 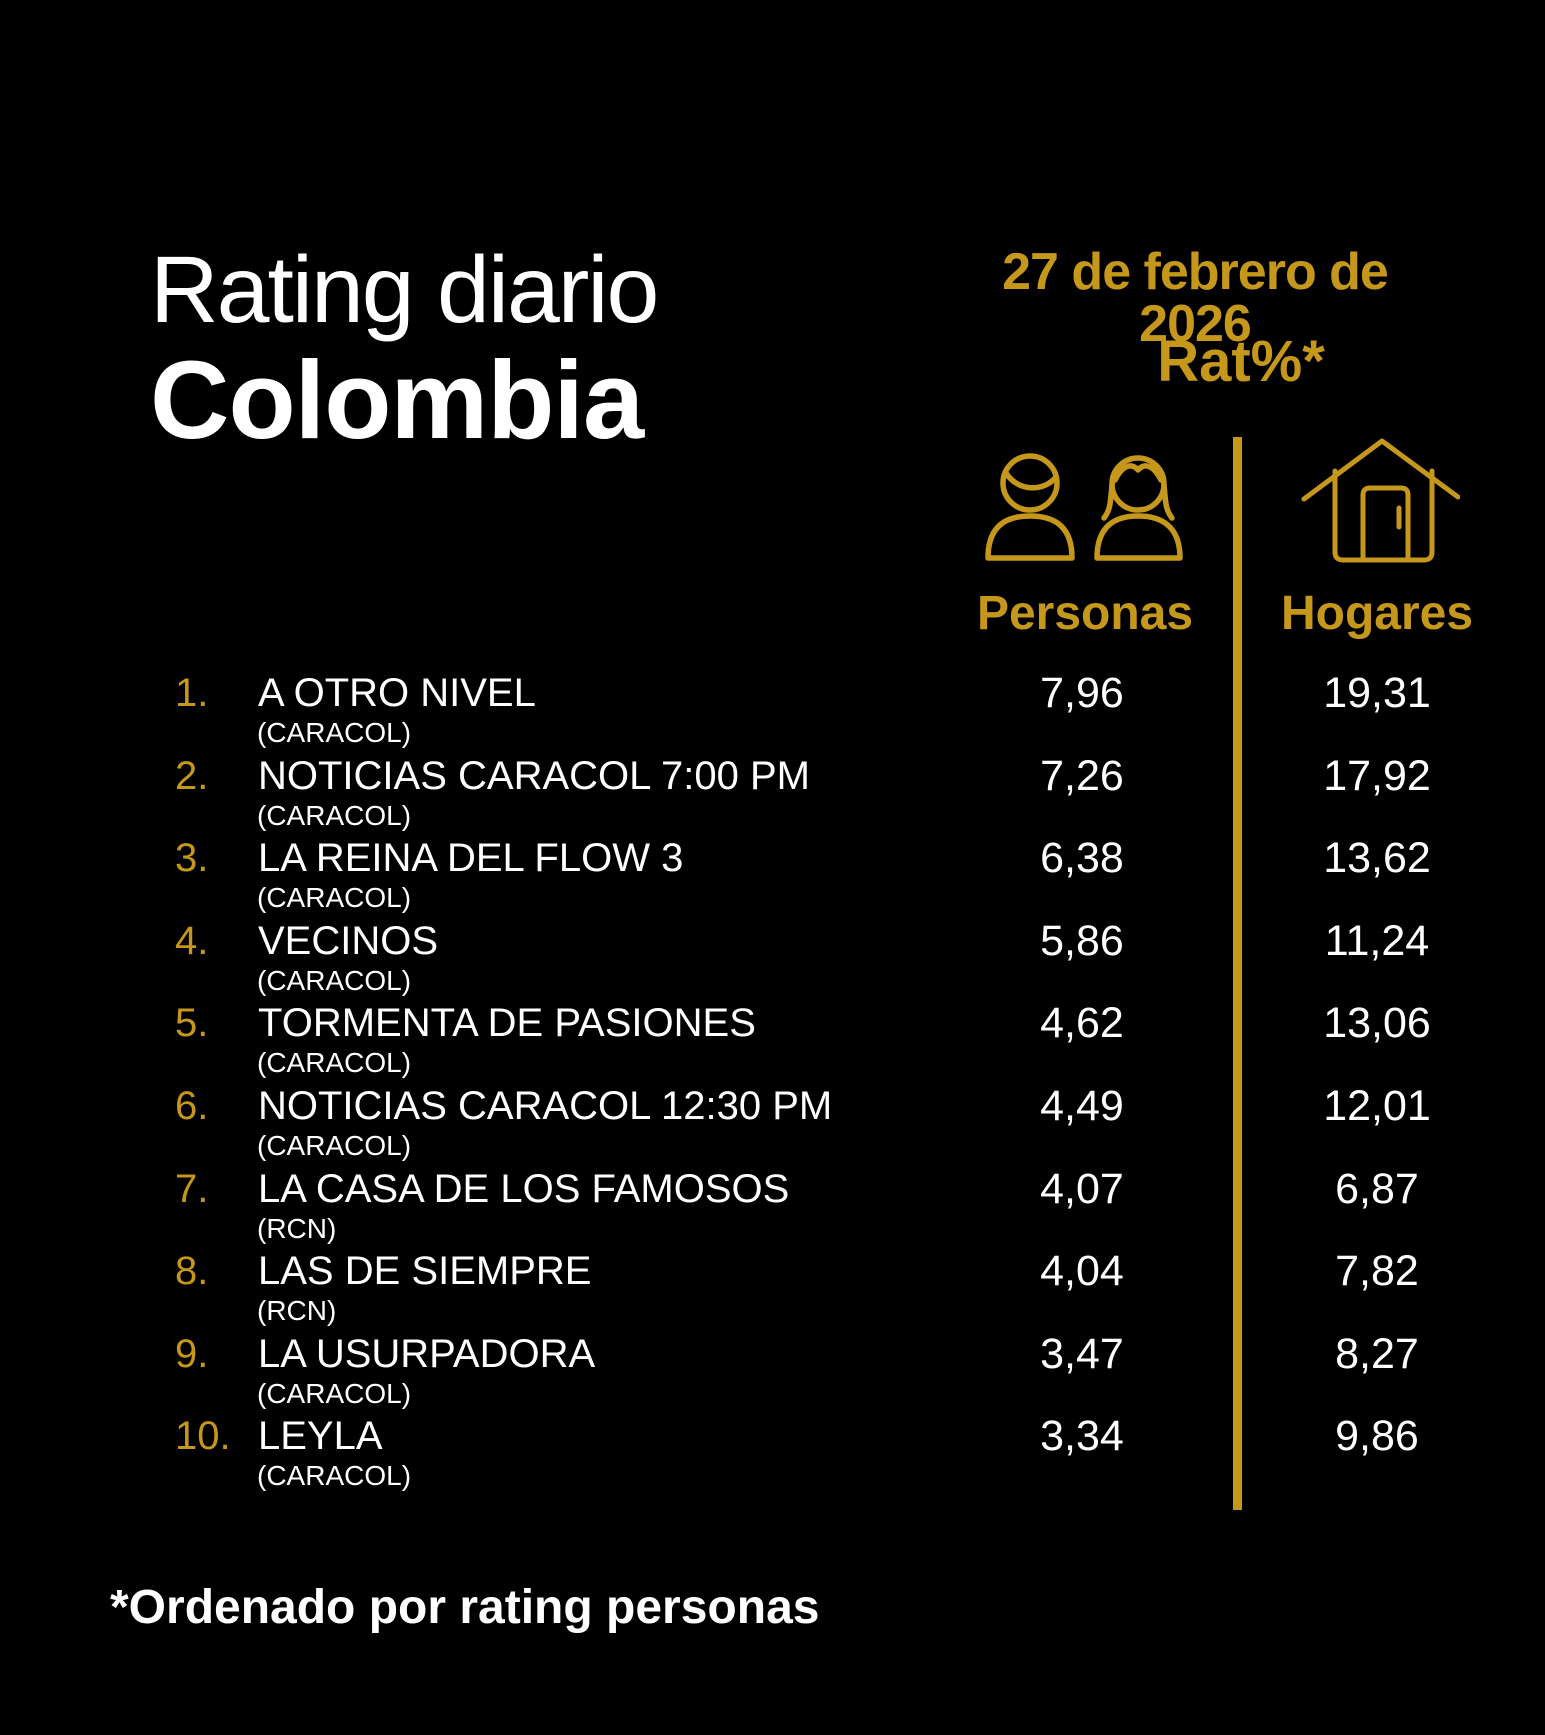 What do you see at coordinates (320, 1436) in the screenshot?
I see `show-name: LEYLA` at bounding box center [320, 1436].